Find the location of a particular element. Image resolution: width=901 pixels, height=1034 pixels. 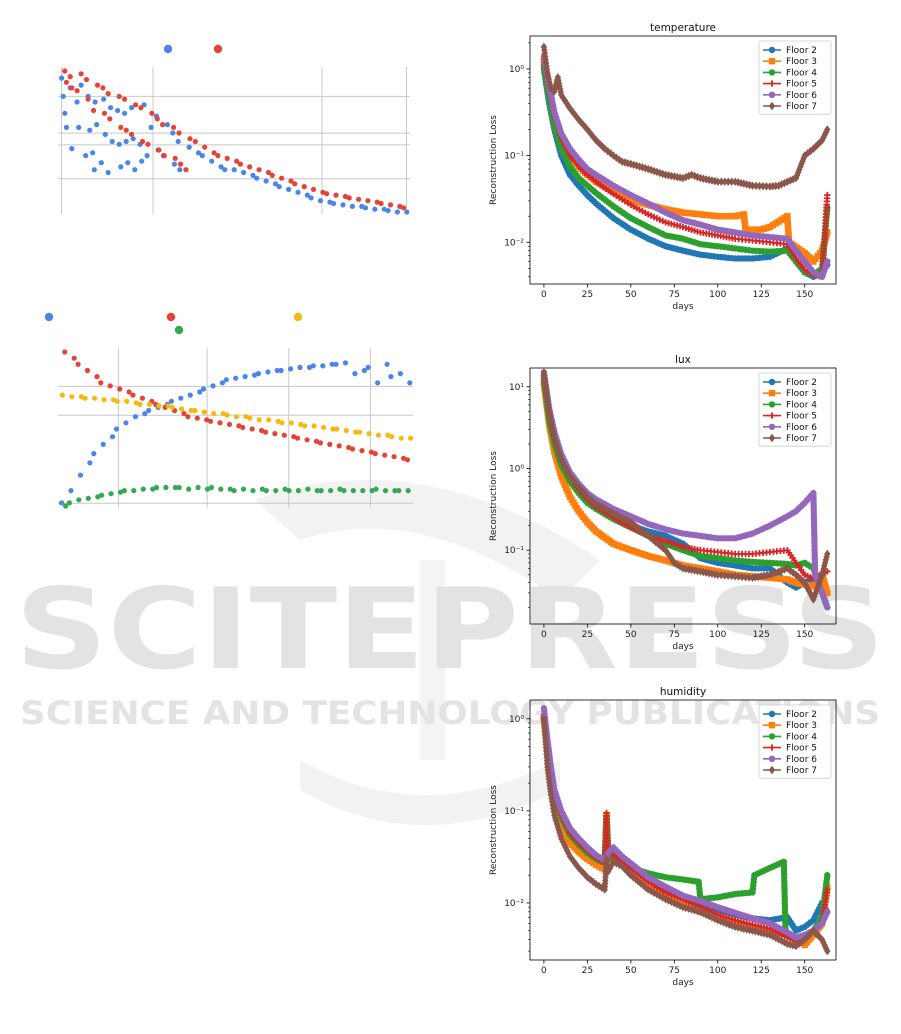

plot-frame is located at coordinates (683, 160).